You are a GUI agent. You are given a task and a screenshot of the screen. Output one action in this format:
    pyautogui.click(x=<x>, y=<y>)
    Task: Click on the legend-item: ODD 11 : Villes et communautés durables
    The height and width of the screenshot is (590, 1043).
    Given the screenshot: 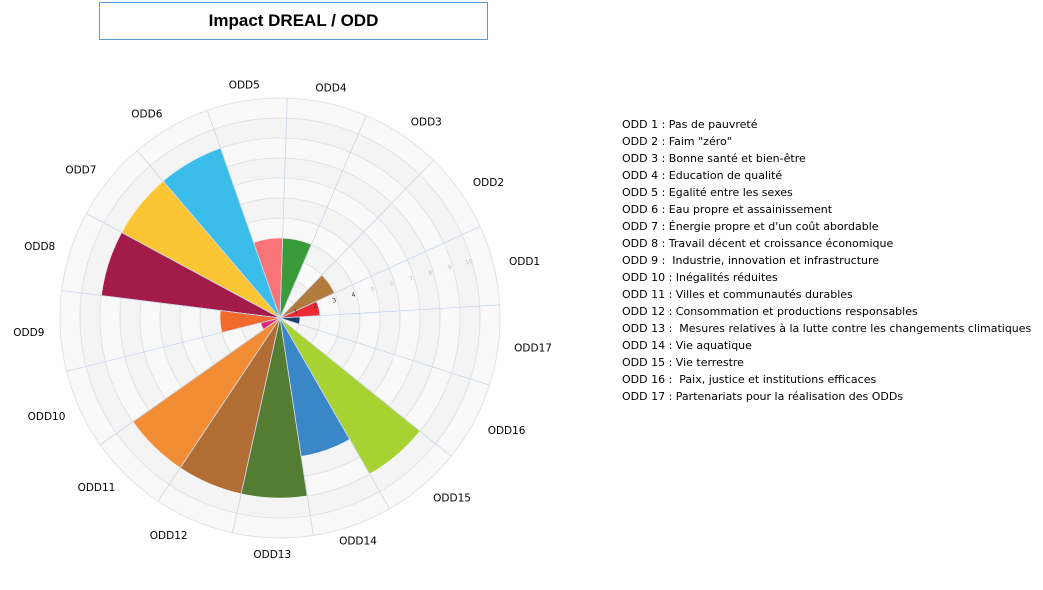 What is the action you would take?
    pyautogui.click(x=737, y=294)
    